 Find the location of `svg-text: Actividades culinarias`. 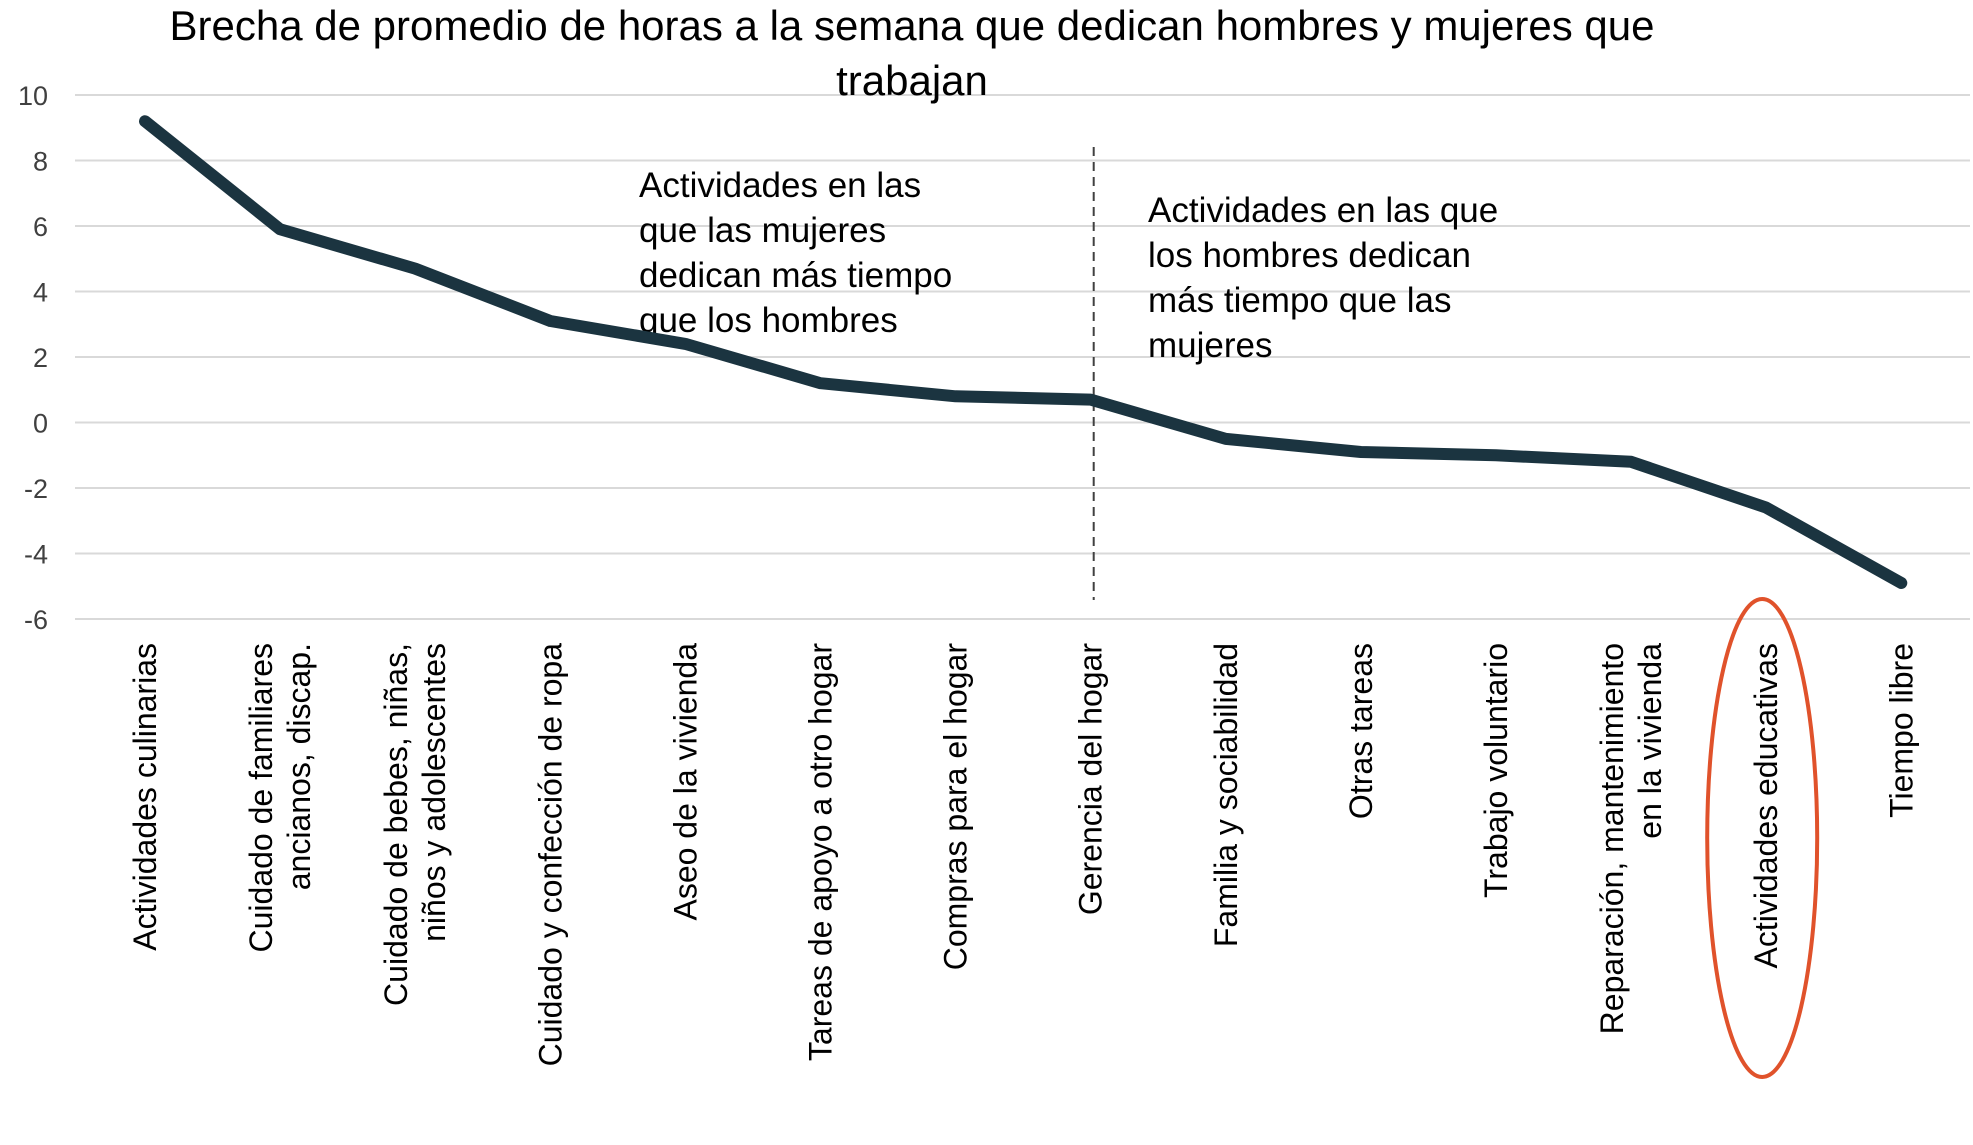

svg-text: Actividades culinarias is located at coordinates (145, 797).